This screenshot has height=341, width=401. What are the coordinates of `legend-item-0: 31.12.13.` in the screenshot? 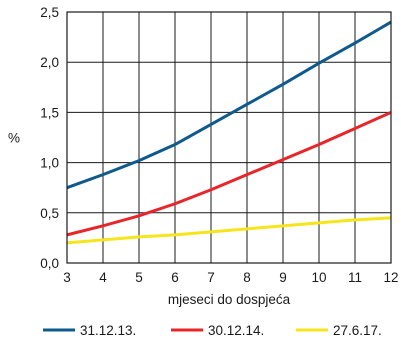 It's located at (89, 330).